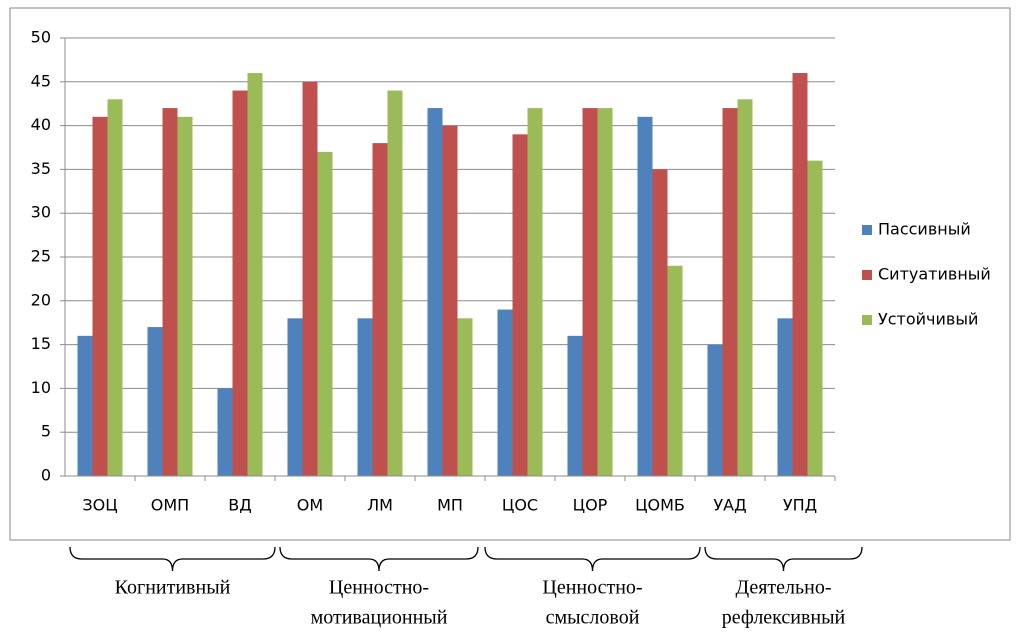 The image size is (1022, 635). Describe the element at coordinates (310, 505) in the screenshot. I see `x-tick-label: ОМ` at that location.